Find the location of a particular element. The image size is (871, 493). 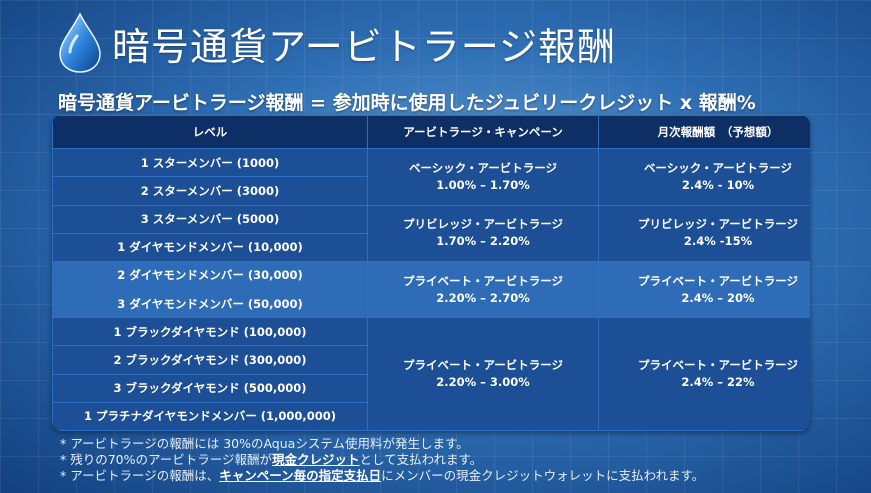

reward-cell: プライベート・アービトラージ 2.4% – 22% is located at coordinates (704, 374).